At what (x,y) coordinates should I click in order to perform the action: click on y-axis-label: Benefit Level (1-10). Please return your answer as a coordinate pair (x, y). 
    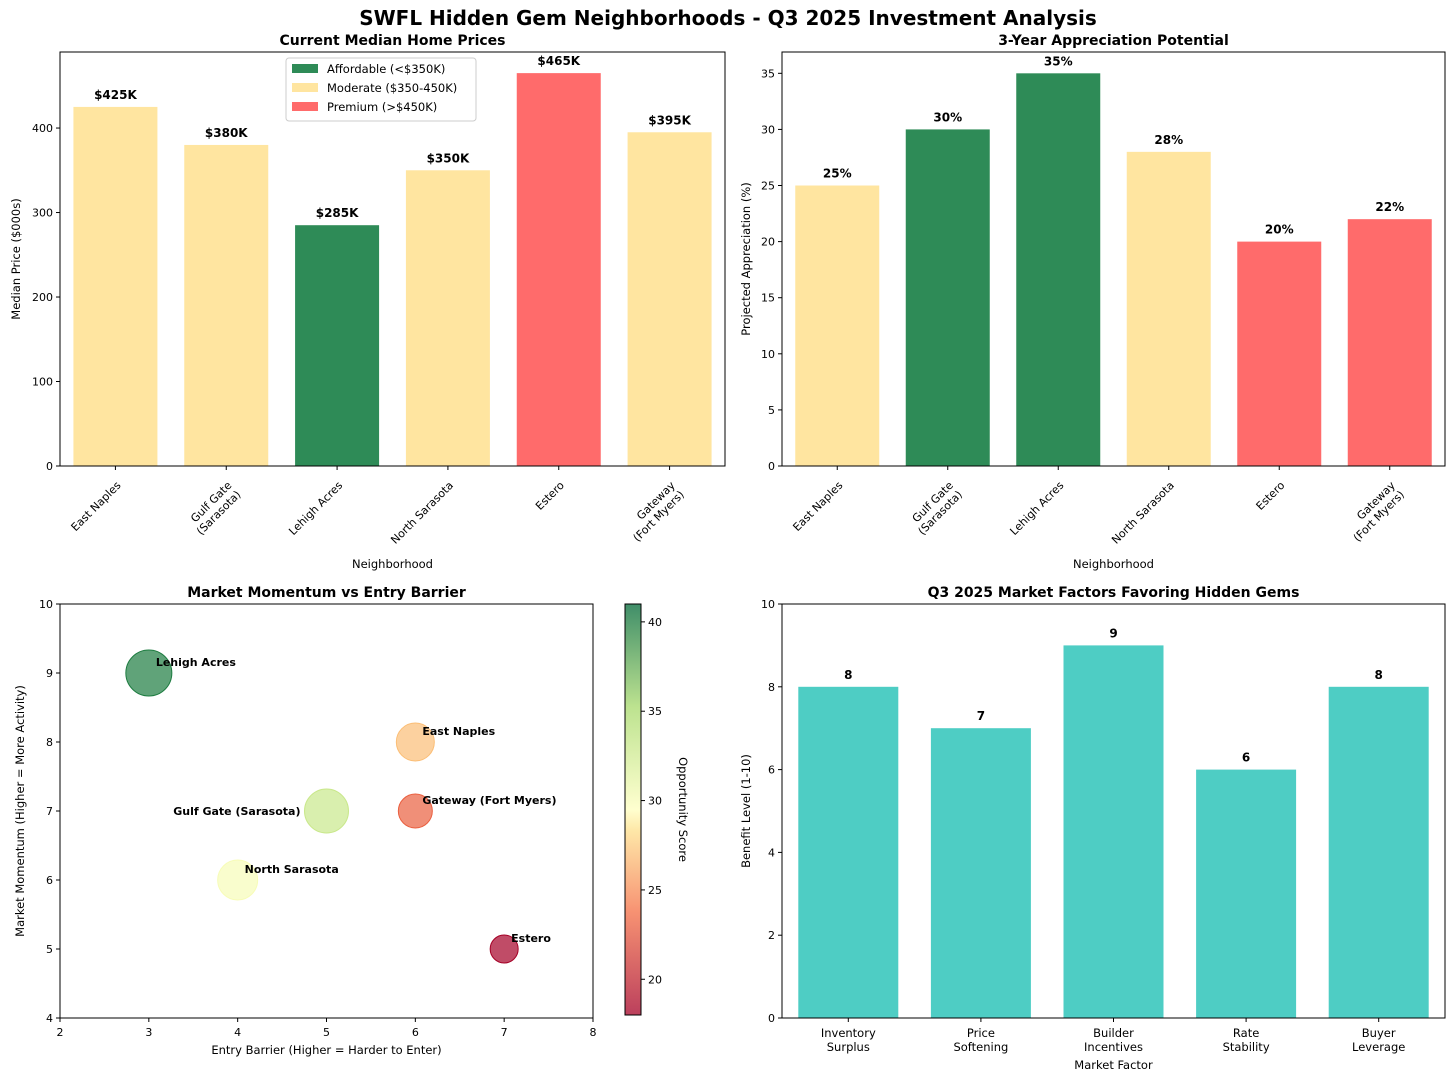
    Looking at the image, I should click on (746, 811).